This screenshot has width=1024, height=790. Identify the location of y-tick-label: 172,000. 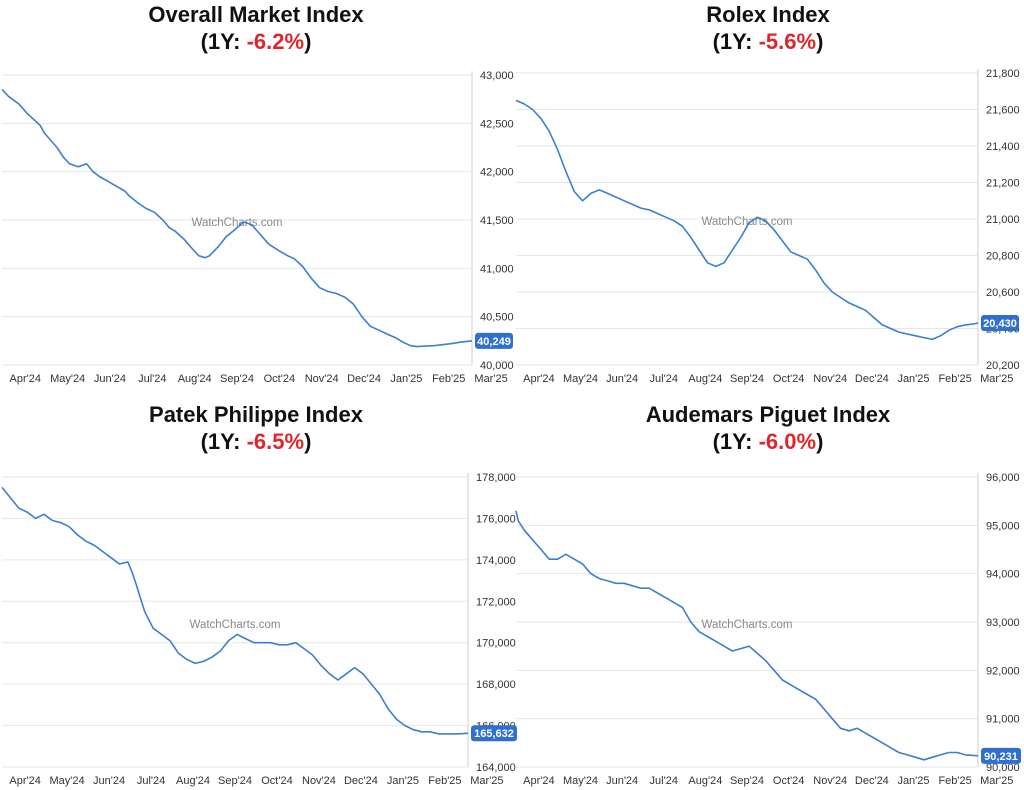
(496, 602).